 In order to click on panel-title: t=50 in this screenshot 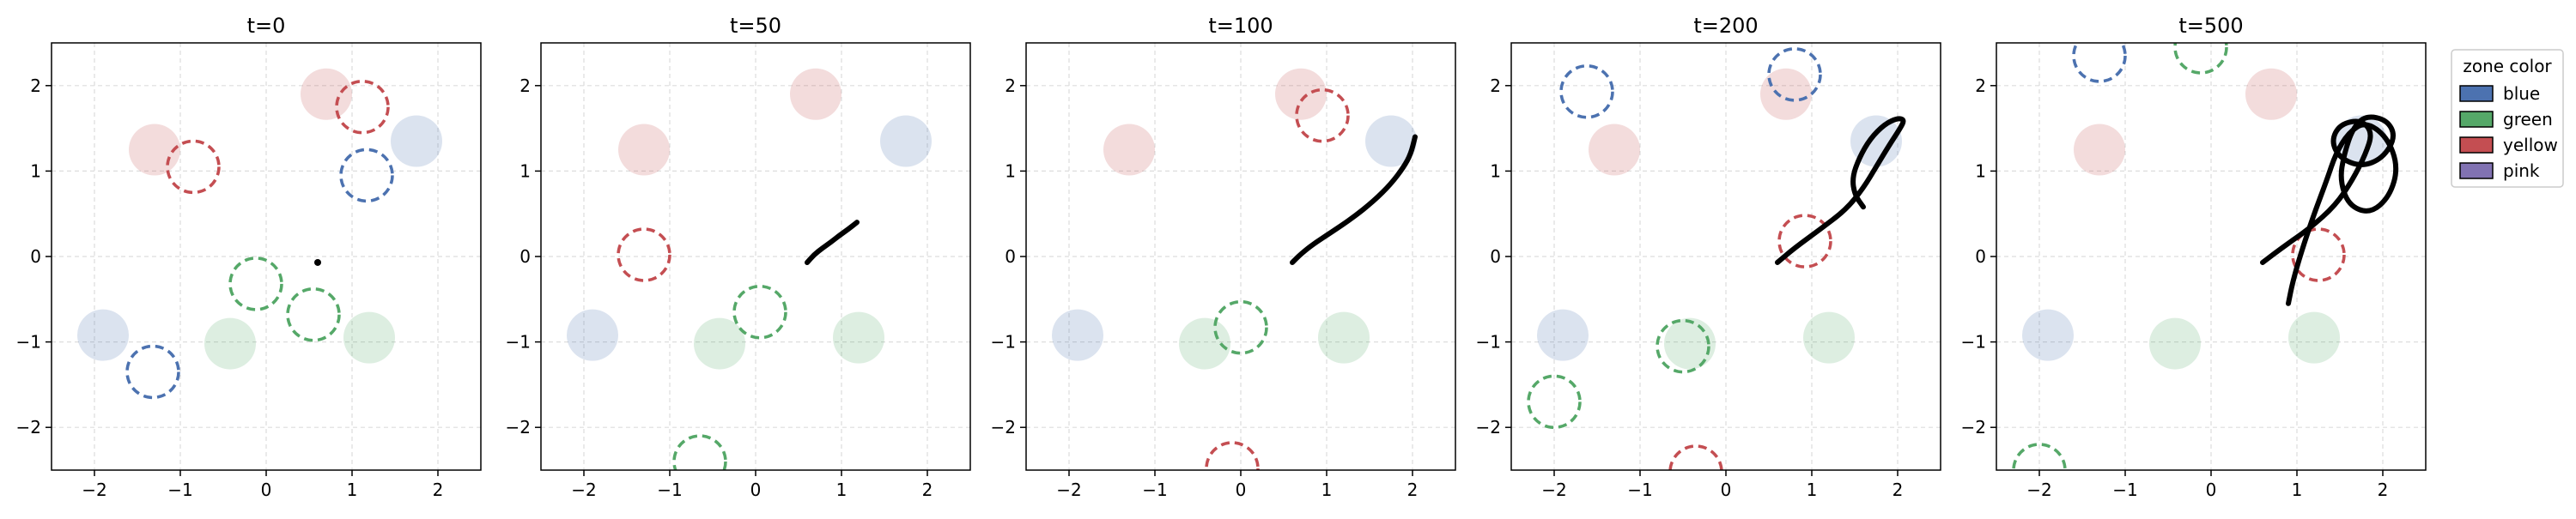, I will do `click(755, 26)`.